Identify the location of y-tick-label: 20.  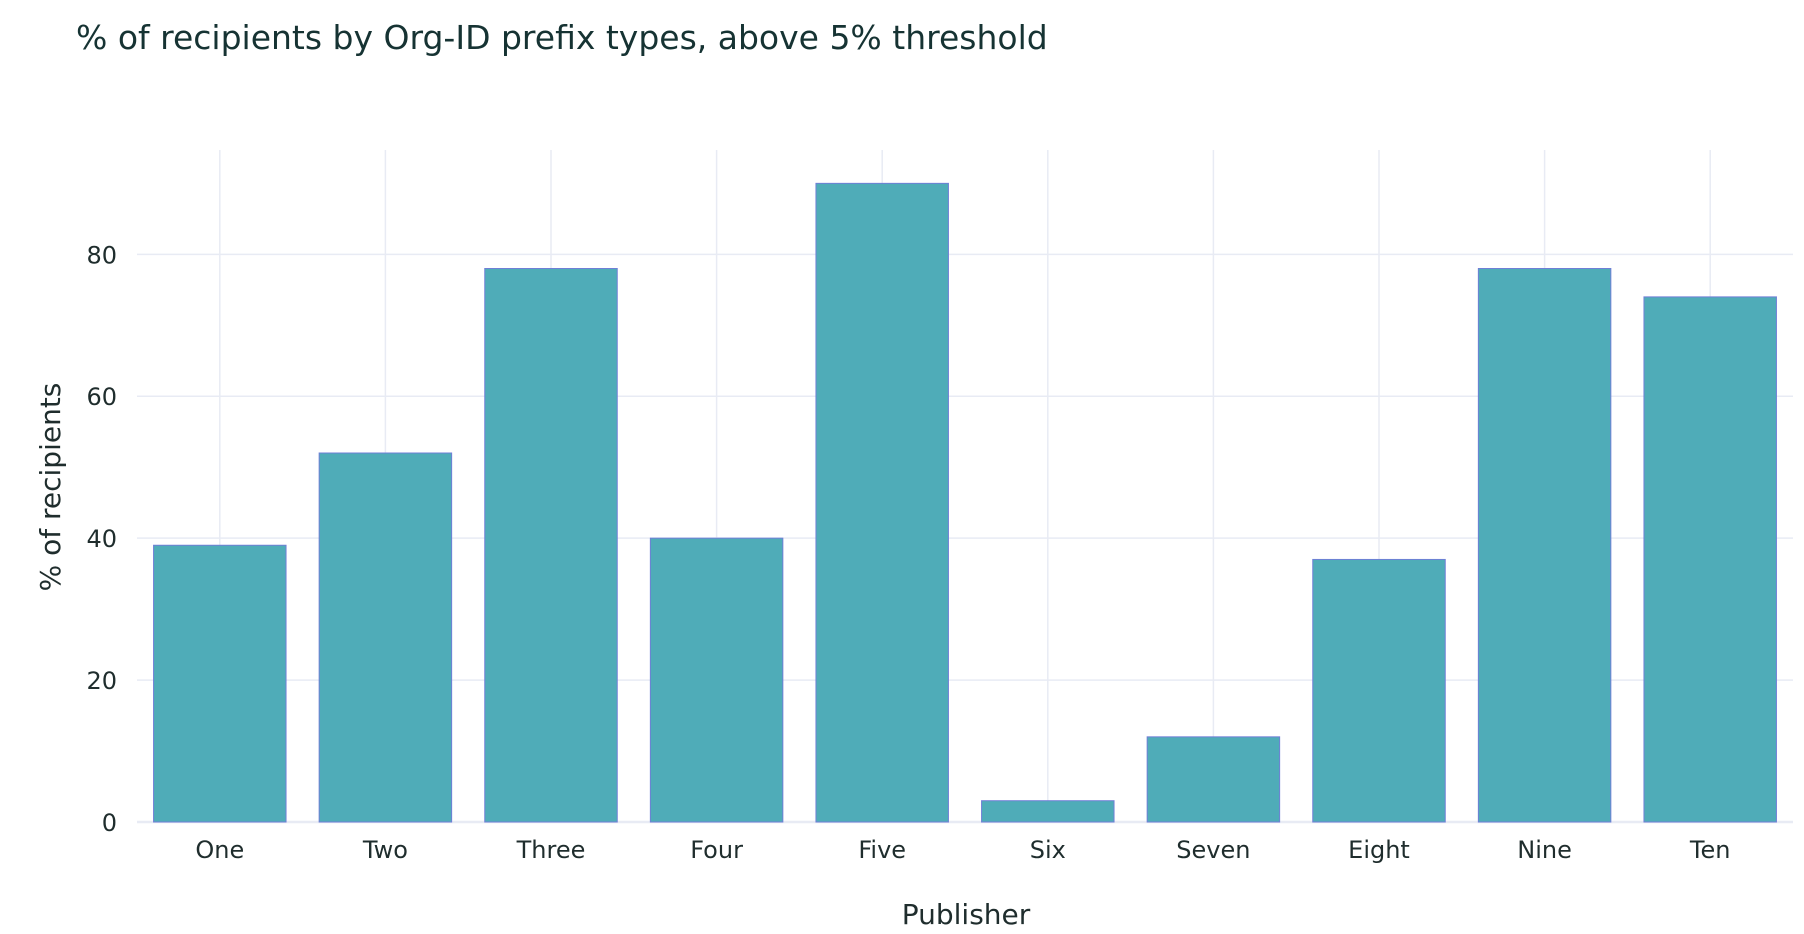
(101, 681).